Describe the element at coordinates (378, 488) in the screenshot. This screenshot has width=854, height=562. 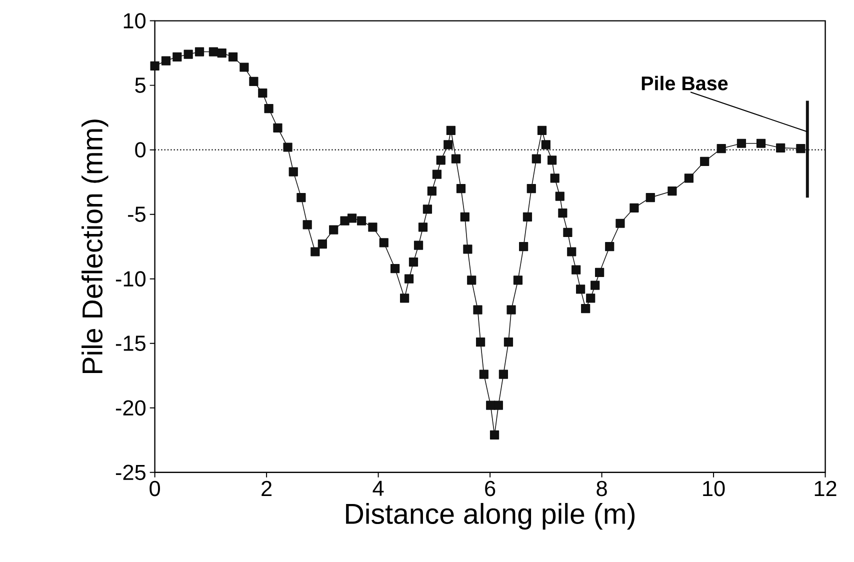
I see `x-tick-label: 4` at that location.